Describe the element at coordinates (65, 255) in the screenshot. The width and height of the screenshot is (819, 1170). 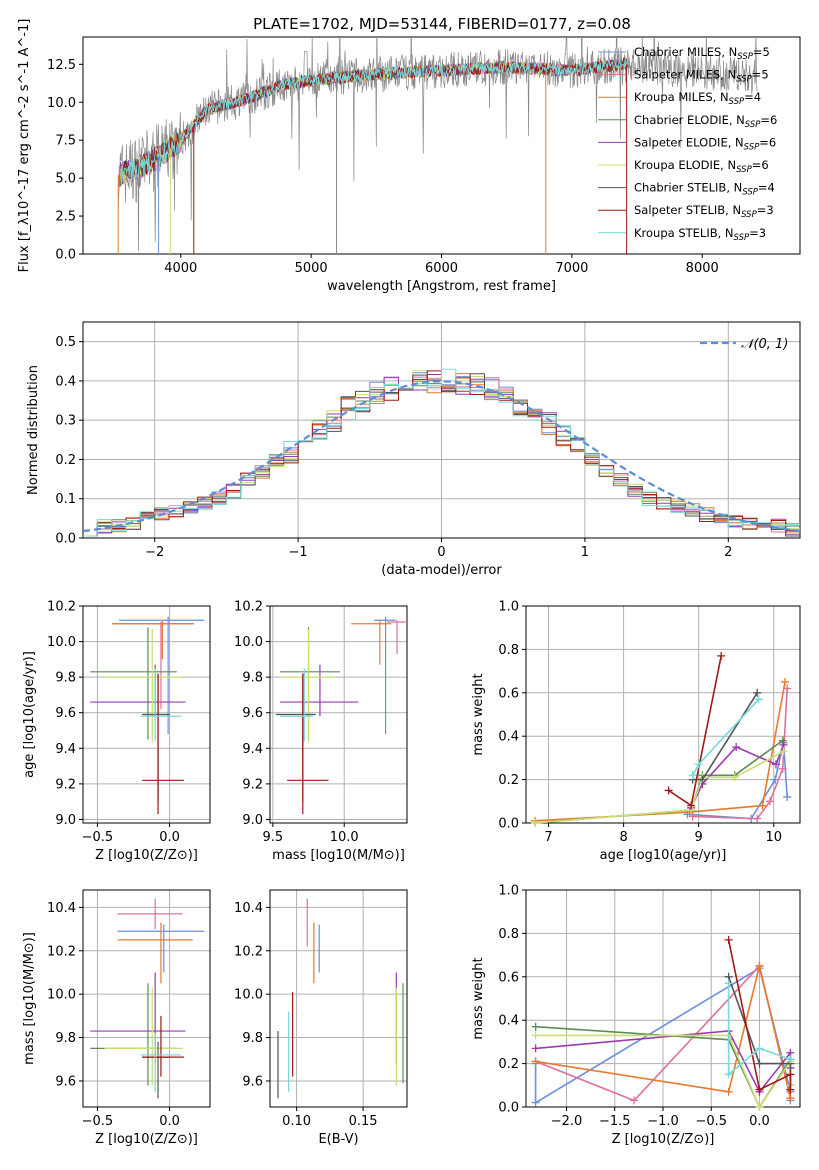
I see `y-tick-label: 0.0` at that location.